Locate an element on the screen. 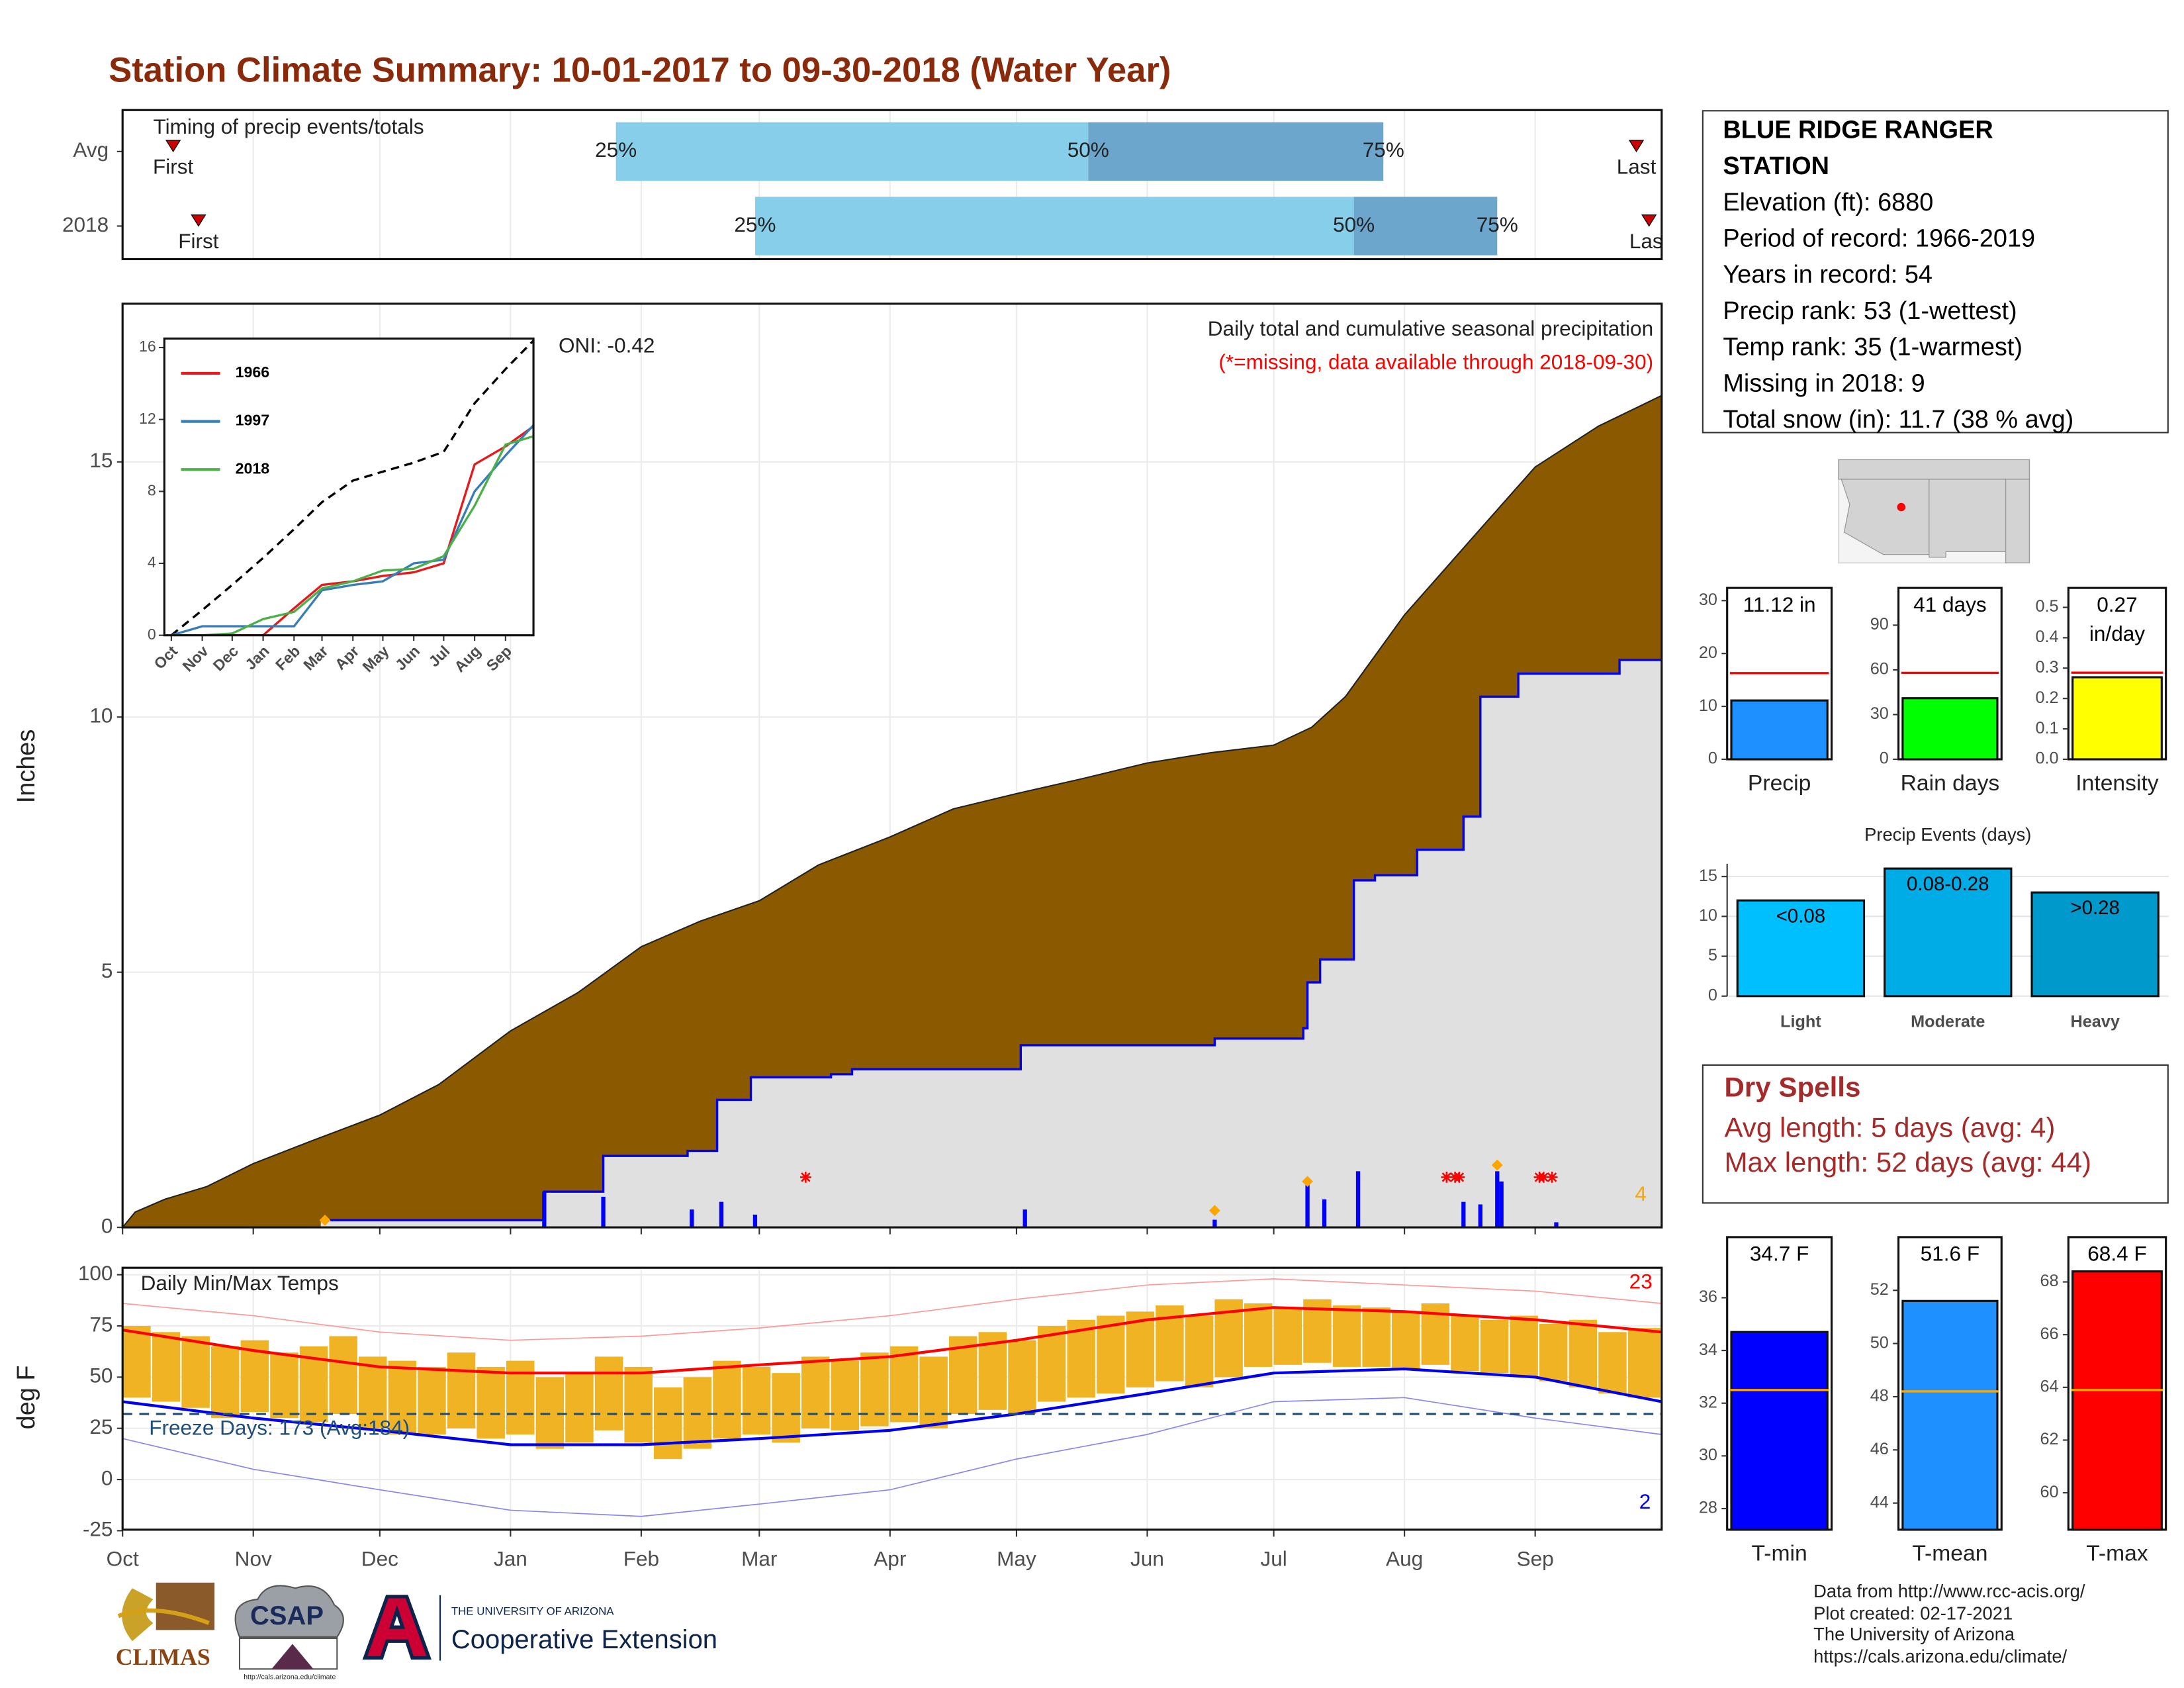  station-detail: Years in record: 54 is located at coordinates (1828, 274).